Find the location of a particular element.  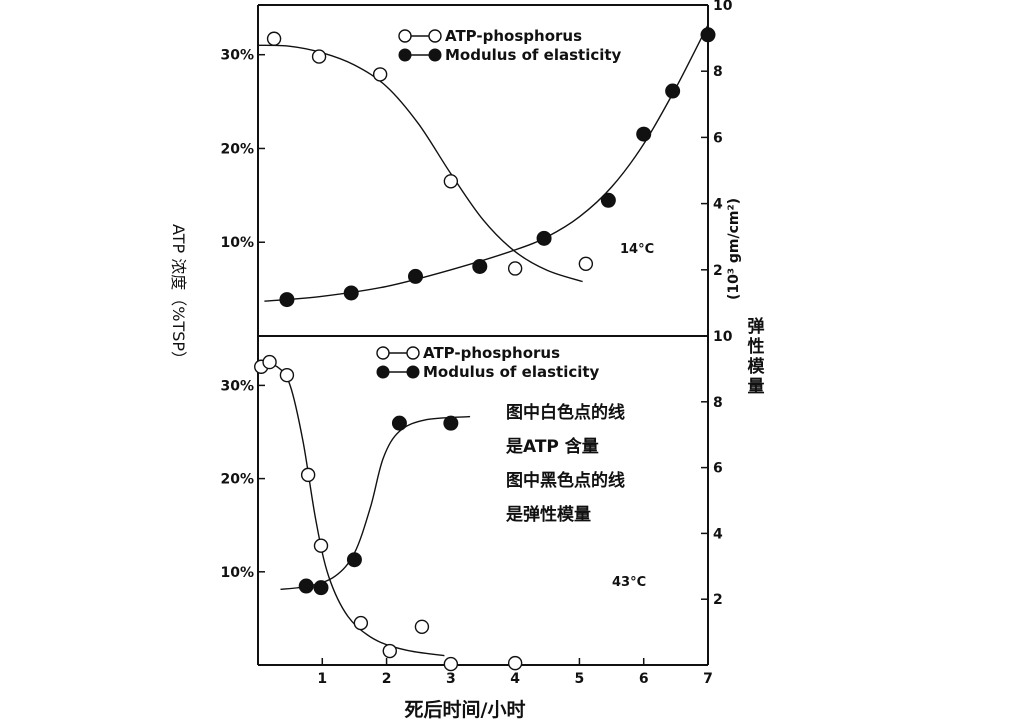

y-right-axis-title: 弹性模量 is located at coordinates (757, 356).